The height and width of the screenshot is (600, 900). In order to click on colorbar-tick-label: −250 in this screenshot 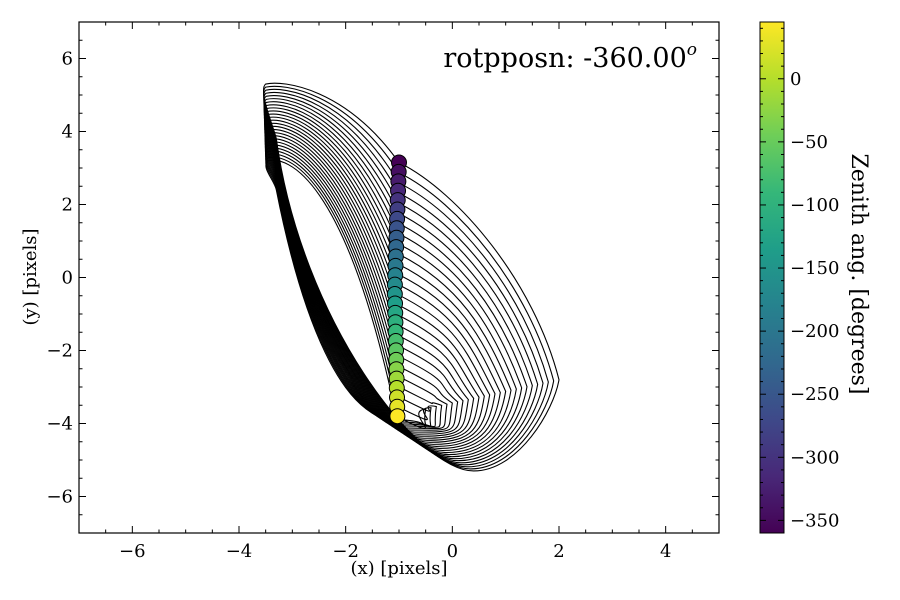, I will do `click(814, 394)`.